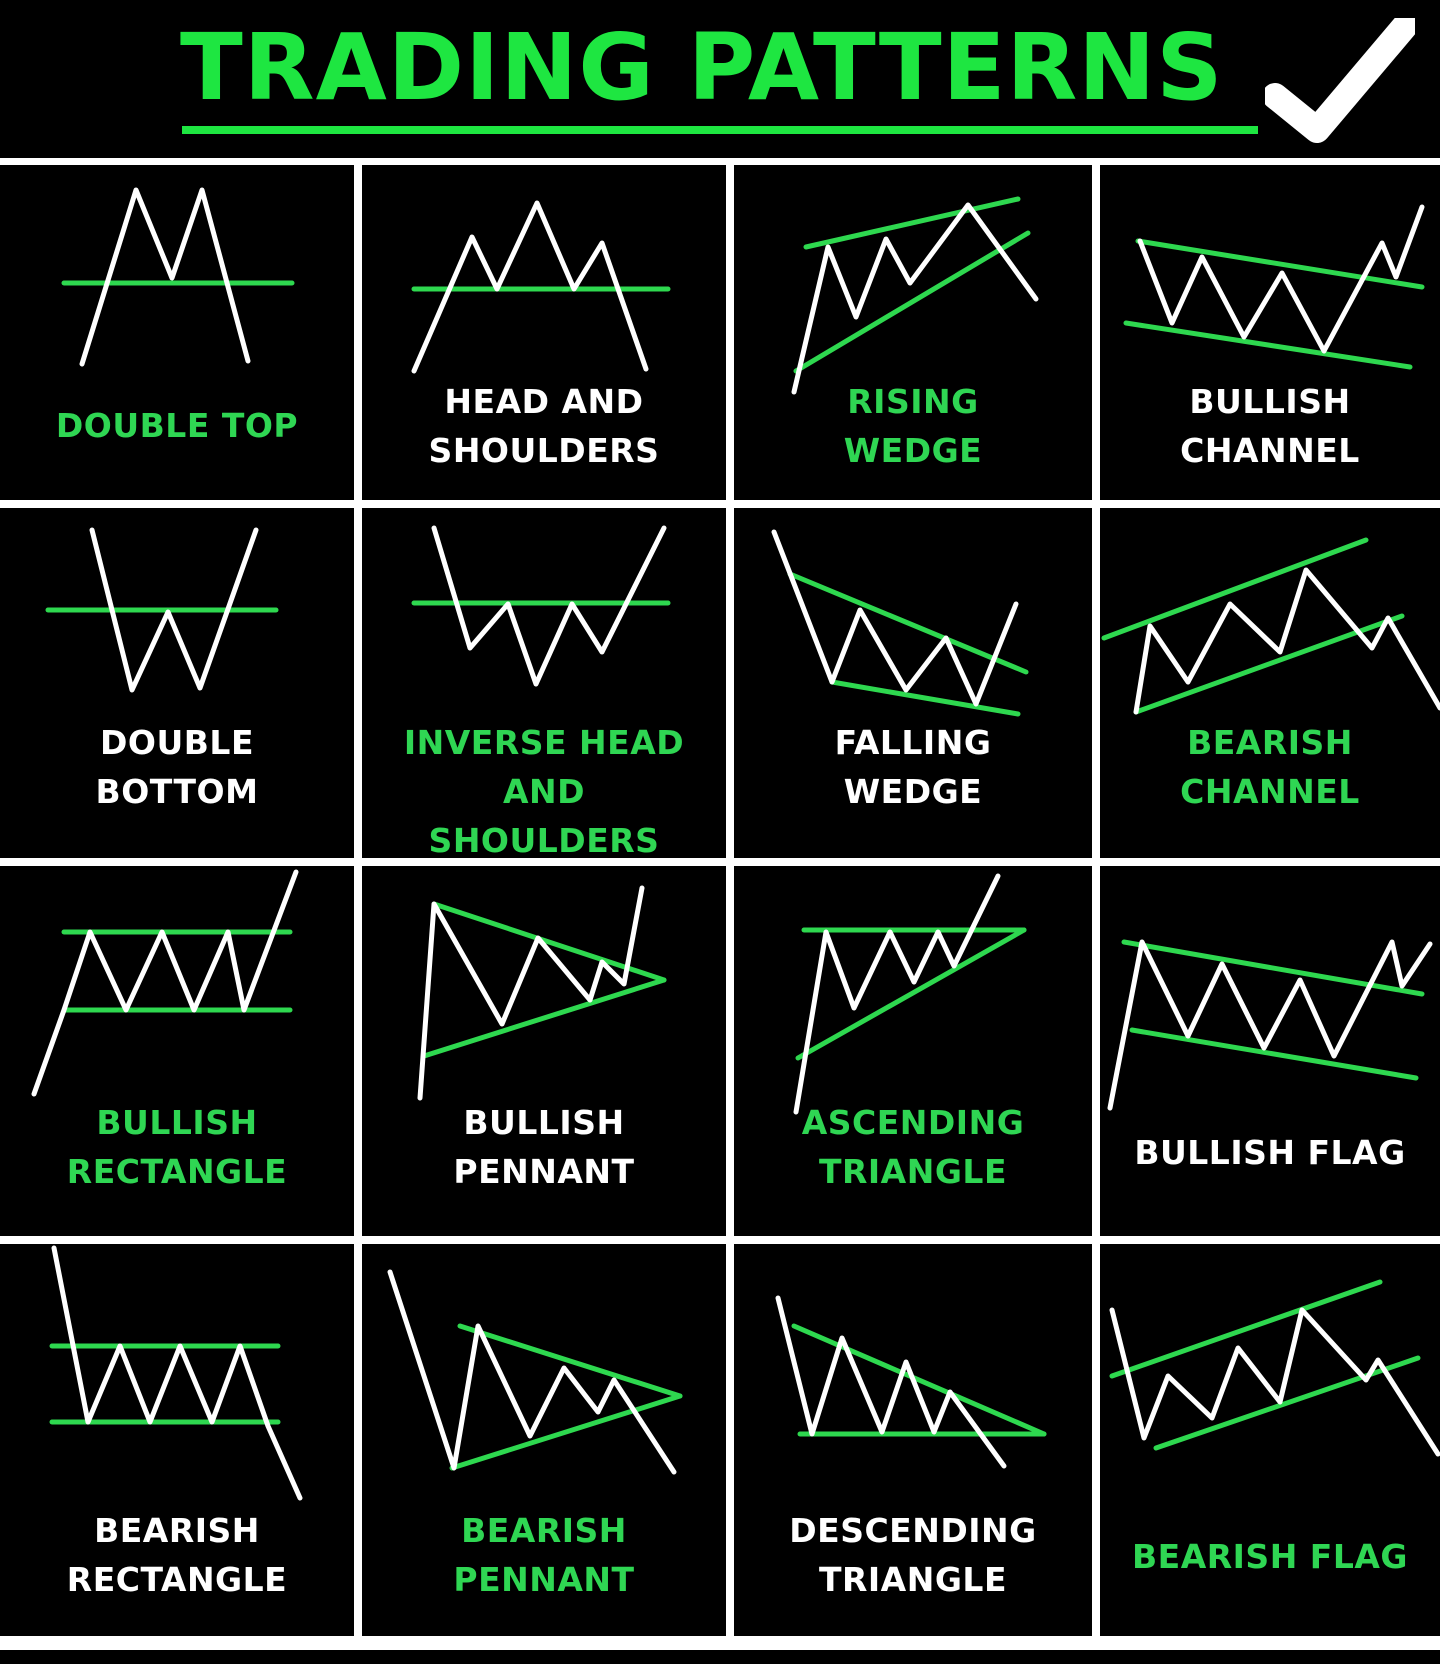  What do you see at coordinates (702, 67) in the screenshot?
I see `page-title: TRADING PATTERNS` at bounding box center [702, 67].